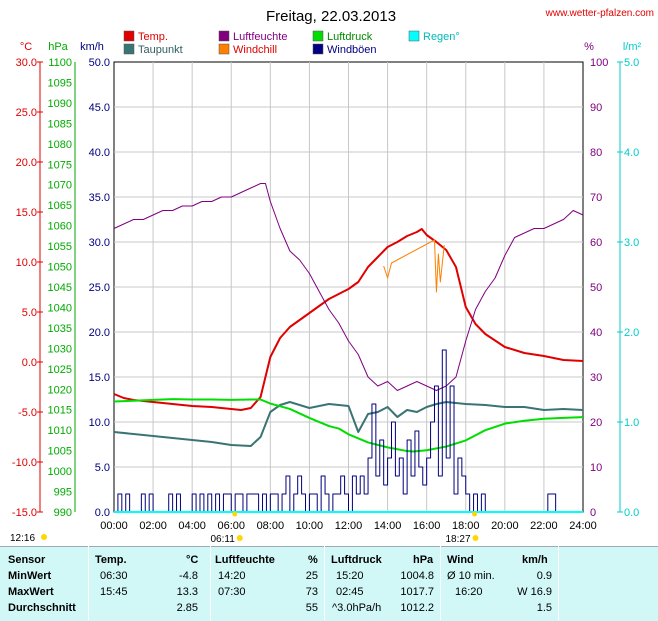  I want to click on x-tick-label: 00:00, so click(114, 526).